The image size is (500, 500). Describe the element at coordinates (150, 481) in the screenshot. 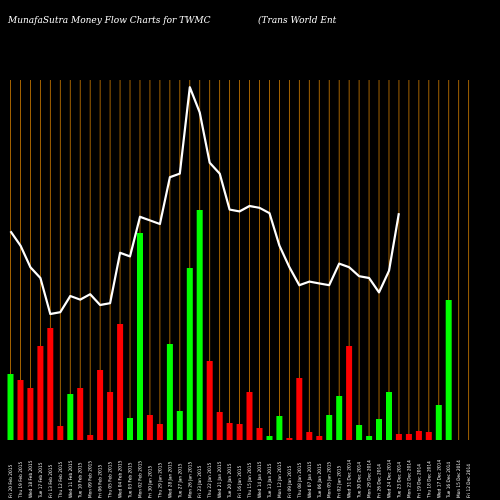

I see `x-tick-label: Fri 30 Jan 2015` at that location.